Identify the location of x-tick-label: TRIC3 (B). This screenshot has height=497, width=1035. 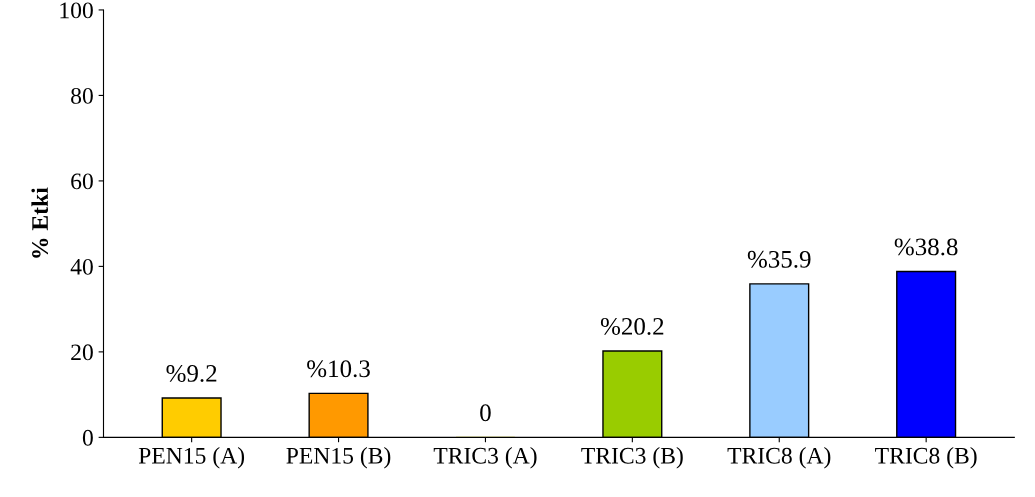
(632, 458).